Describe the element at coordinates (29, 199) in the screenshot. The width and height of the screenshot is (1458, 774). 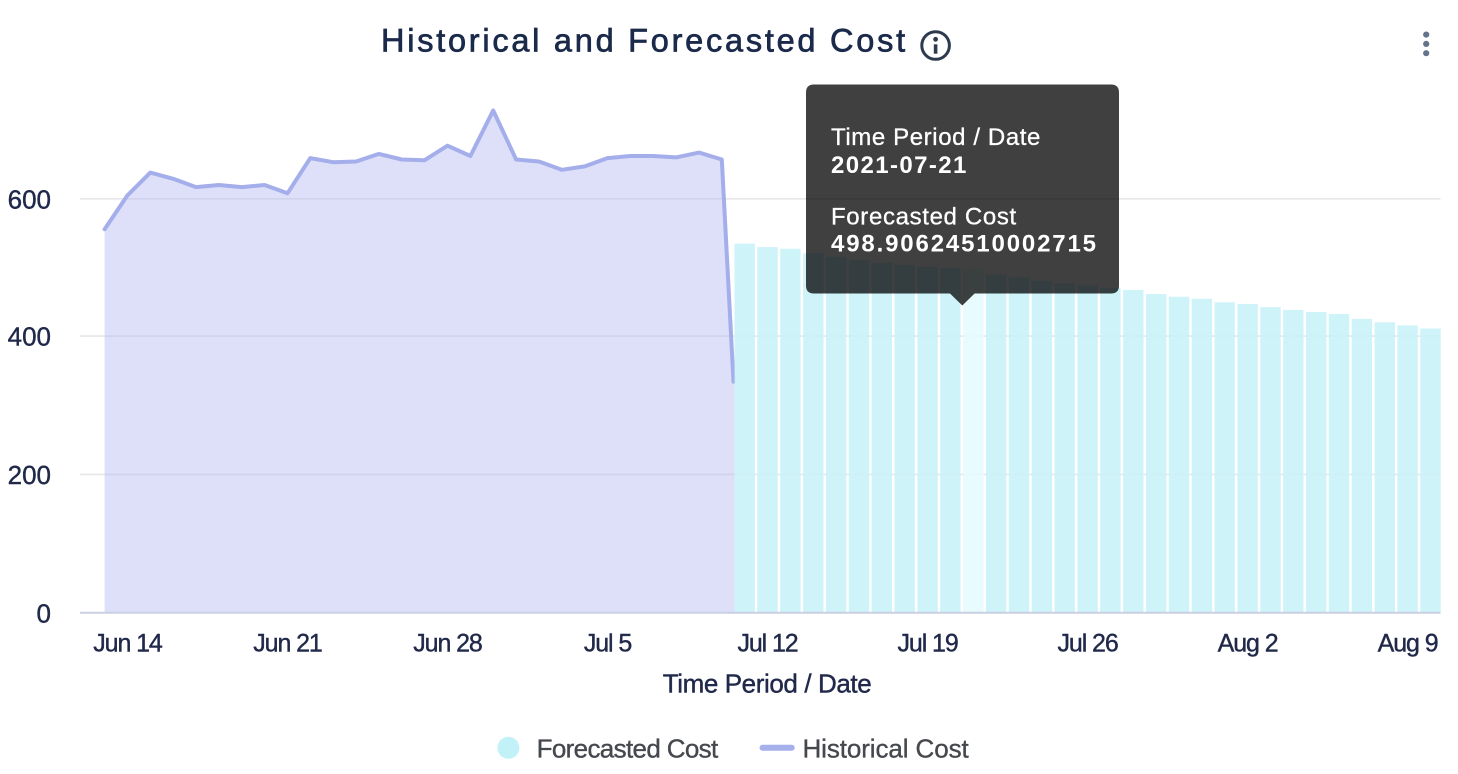
I see `svg-text: 600` at that location.